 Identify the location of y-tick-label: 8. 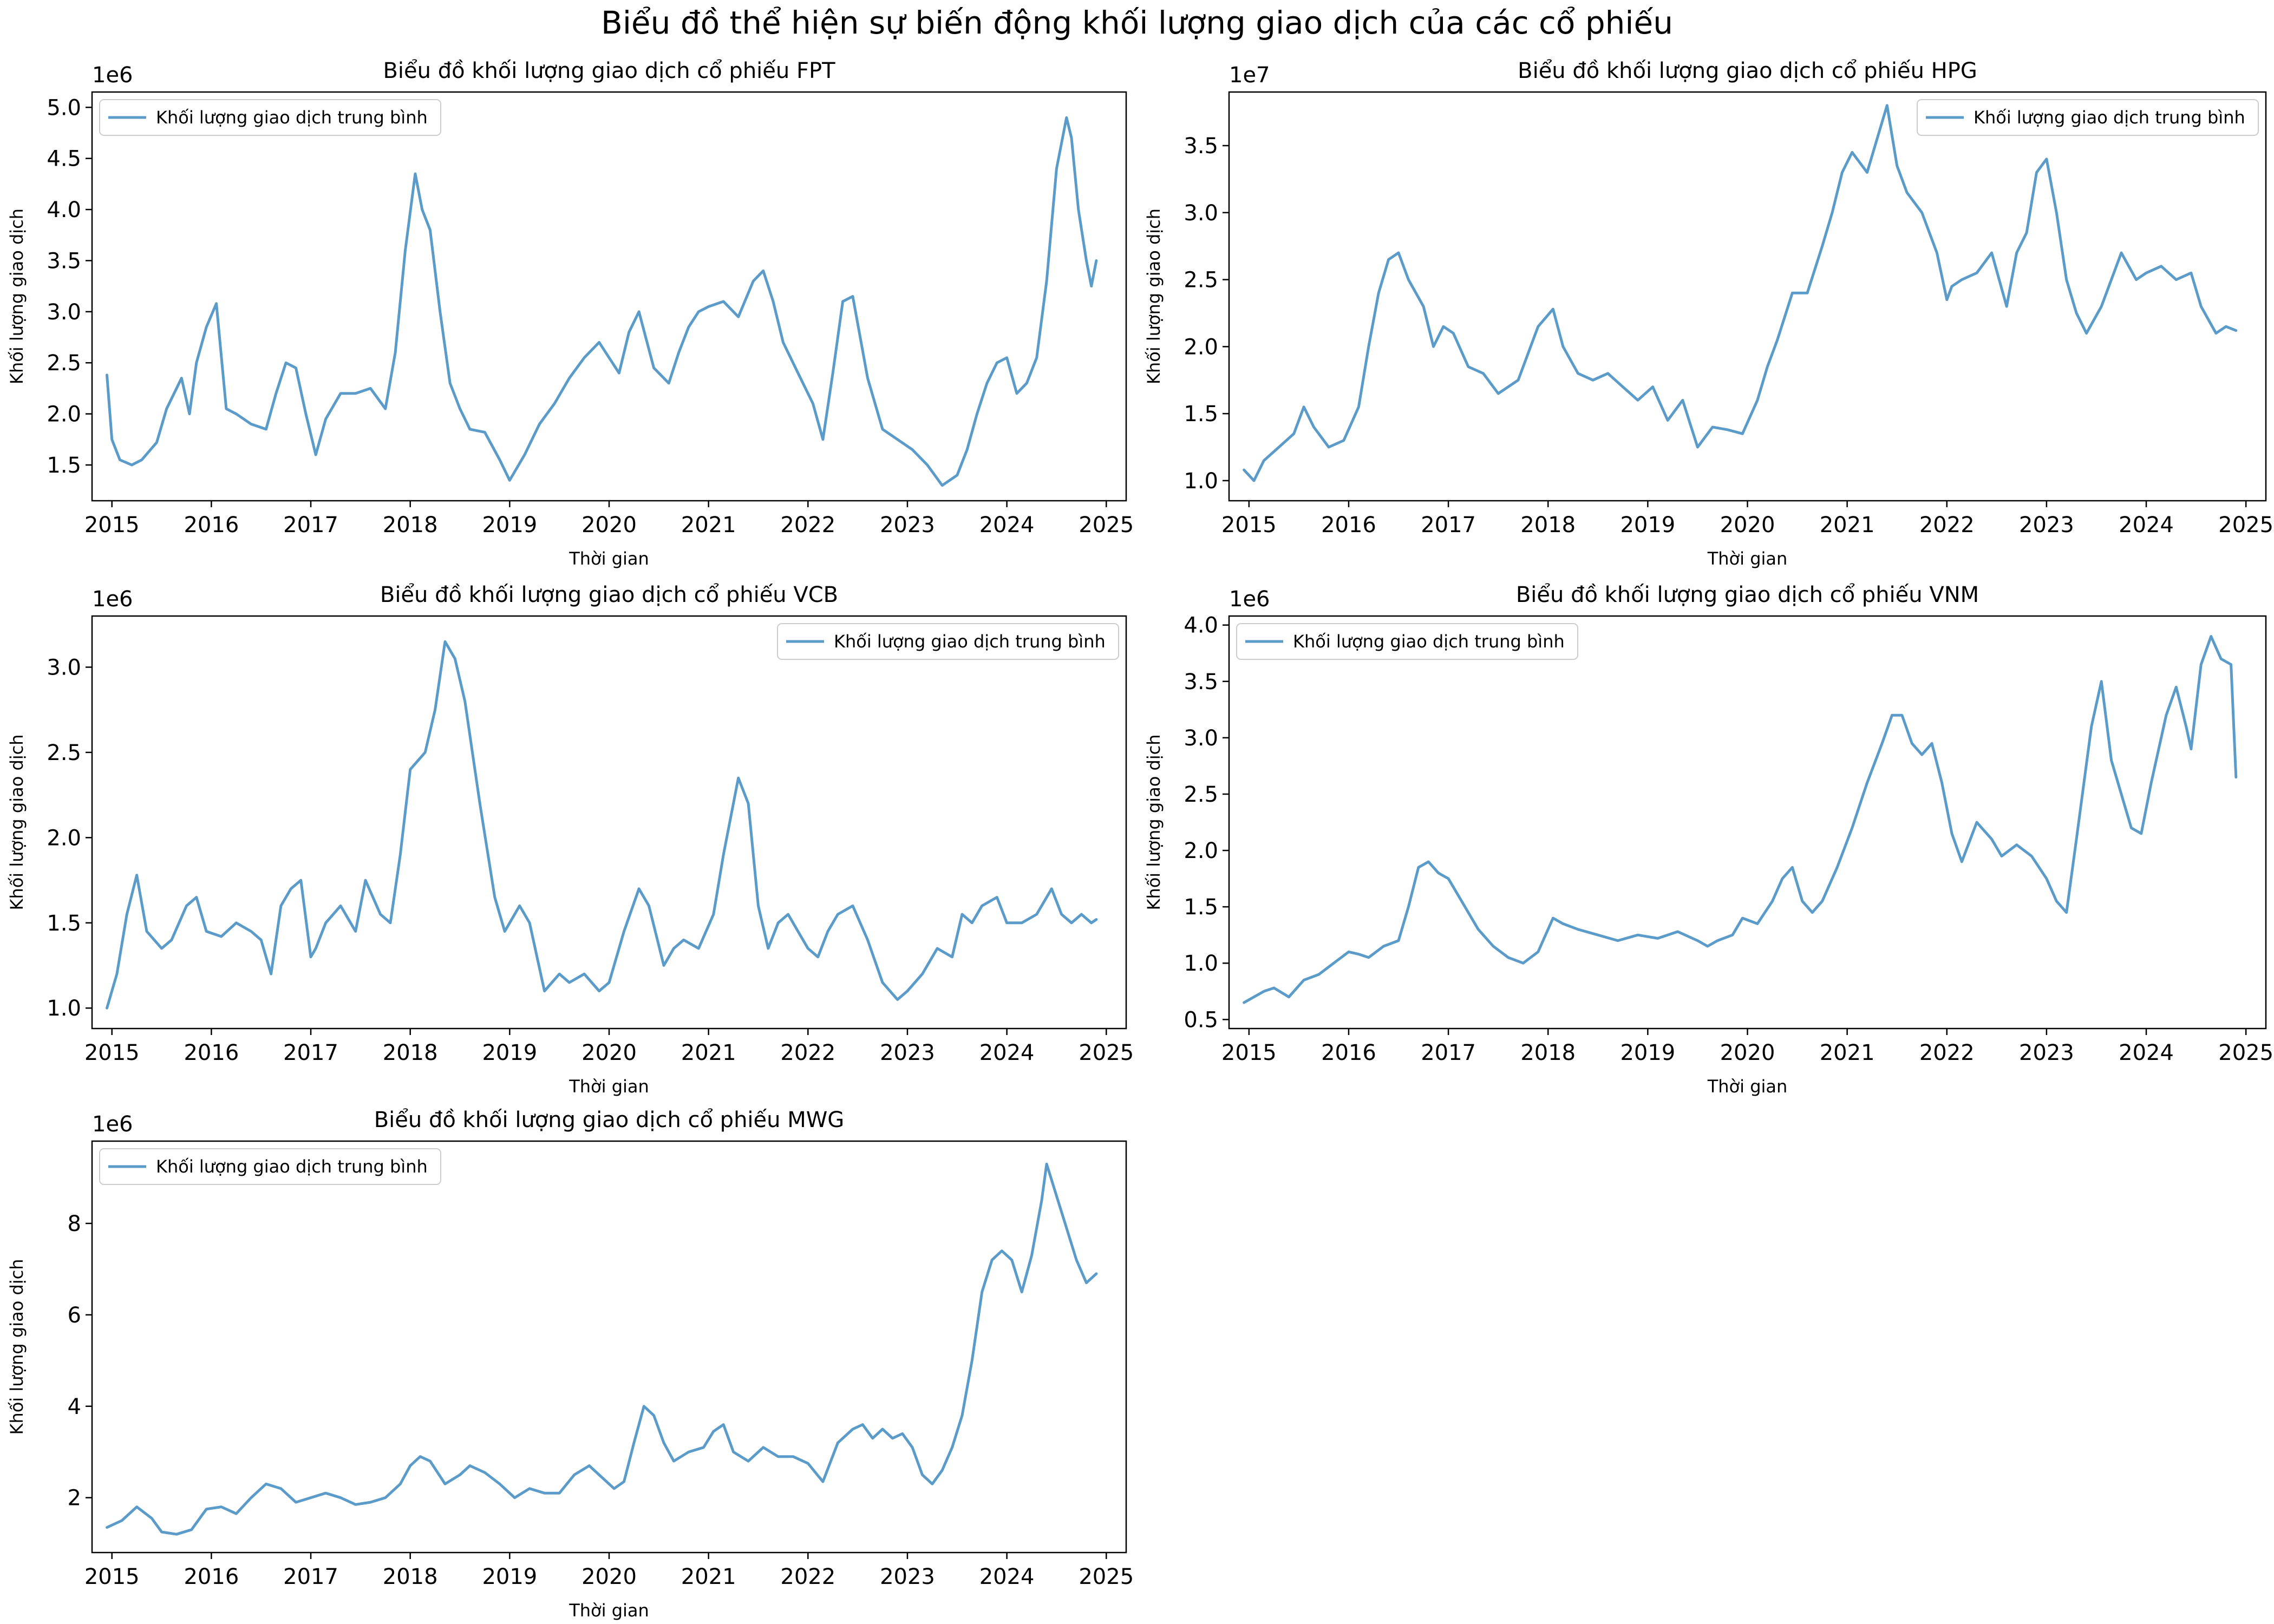
(75, 1224).